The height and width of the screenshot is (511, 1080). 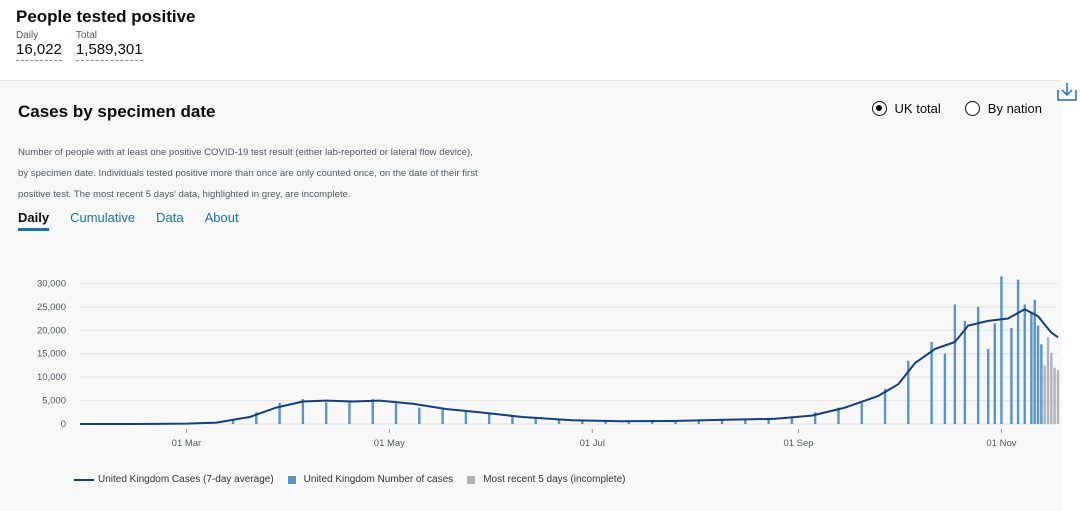 I want to click on y-tick-label: 30,000, so click(x=51, y=283).